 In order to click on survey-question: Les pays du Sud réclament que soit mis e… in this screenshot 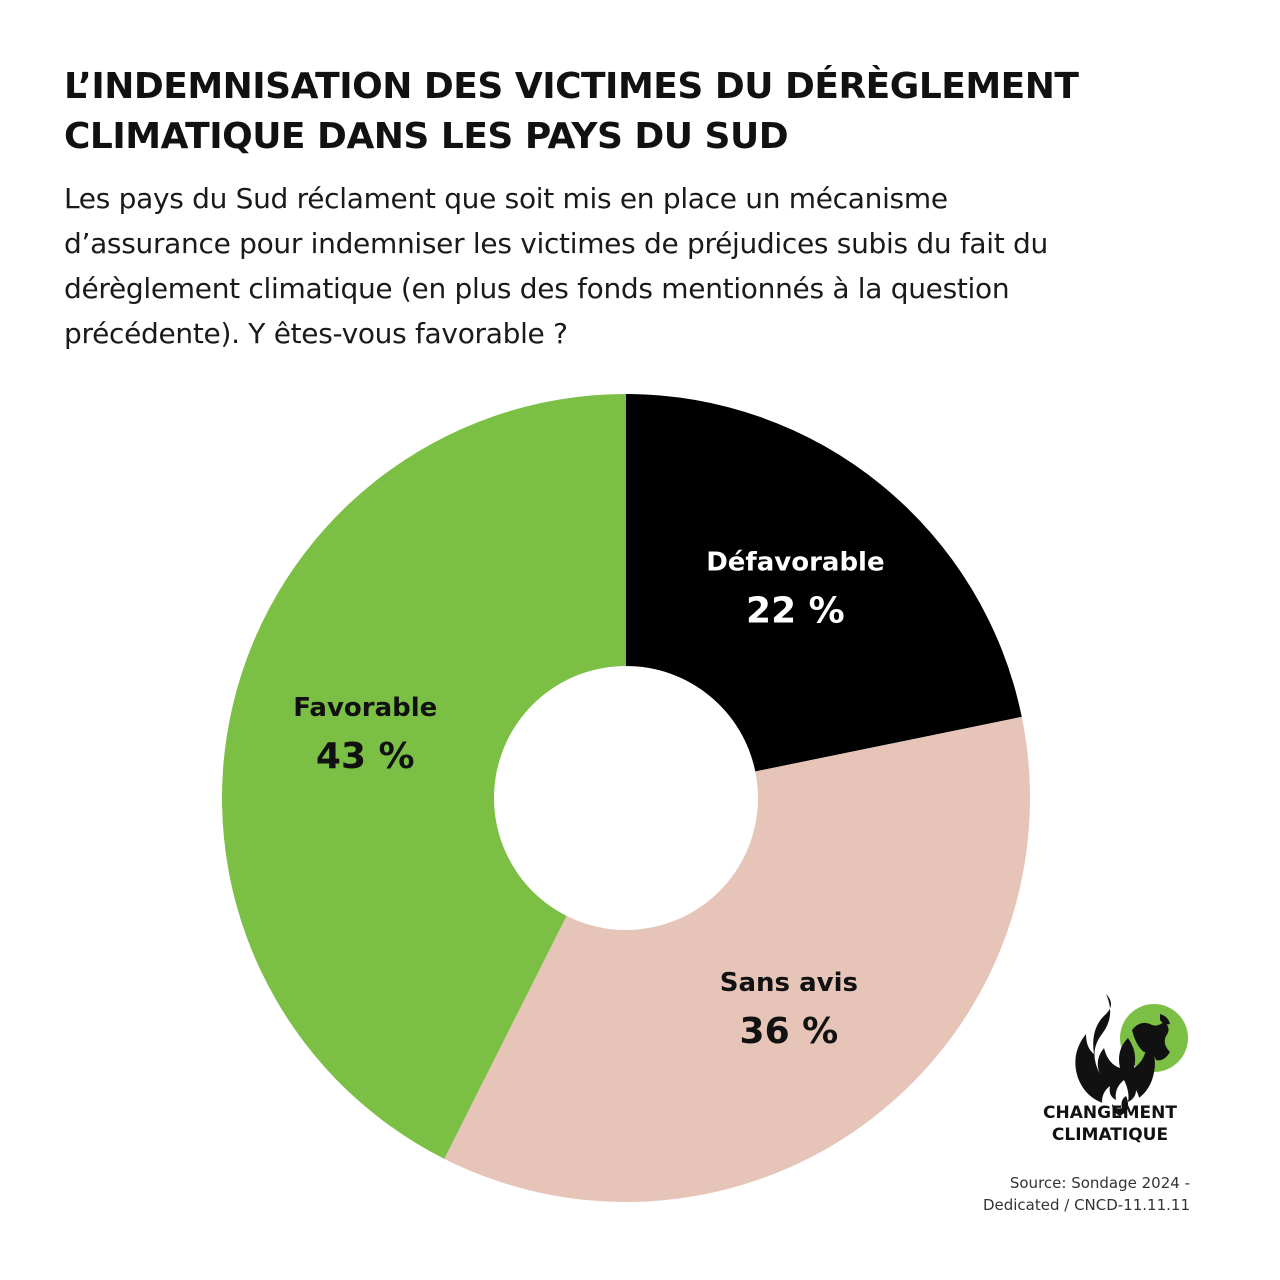, I will do `click(644, 266)`.